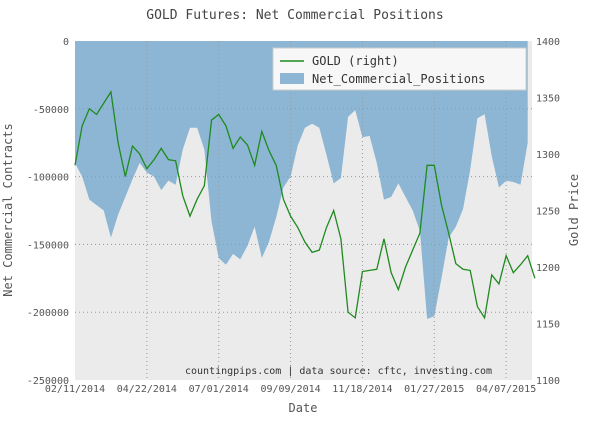 The image size is (590, 421). I want to click on y-right-tick-label: 1250, so click(548, 212).